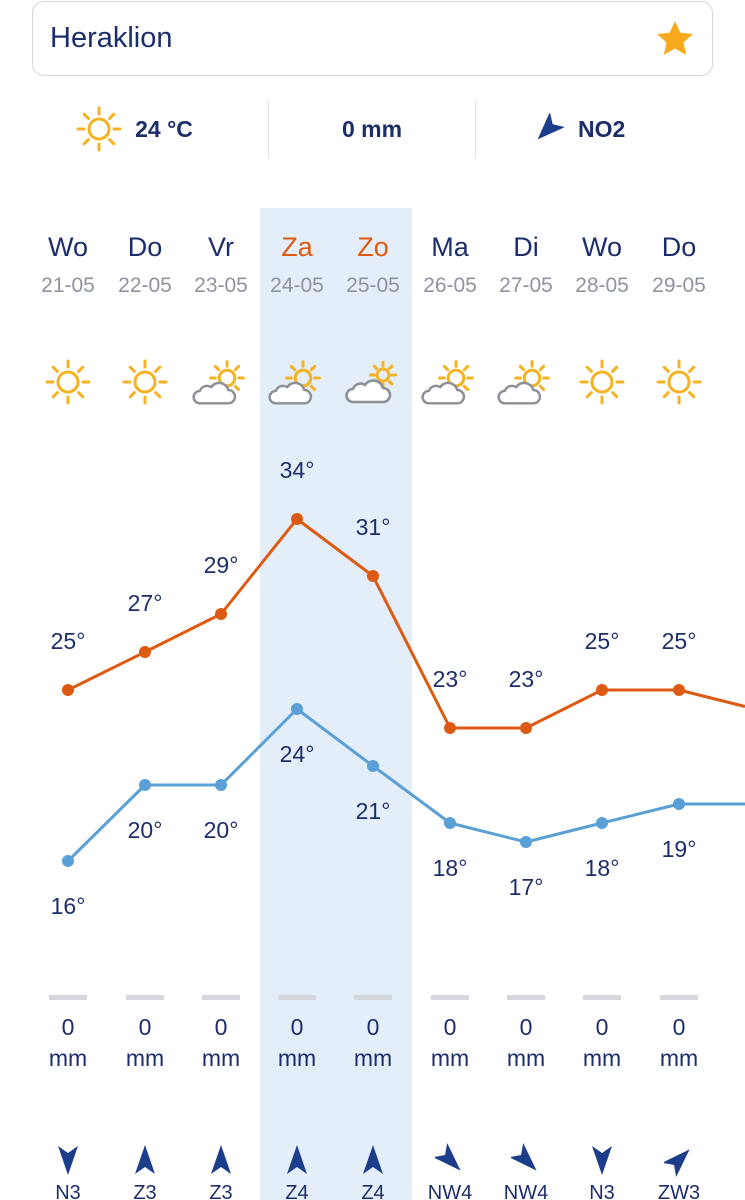  Describe the element at coordinates (373, 247) in the screenshot. I see `day-name: Zo` at that location.